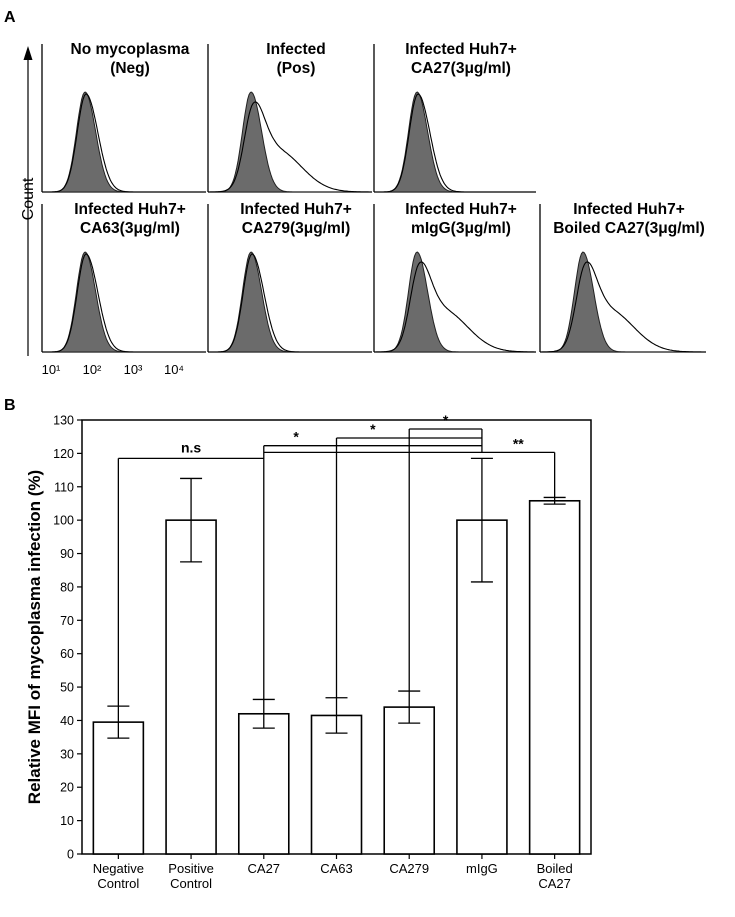 The image size is (735, 917). What do you see at coordinates (446, 420) in the screenshot?
I see `sig-label-ca279: *` at bounding box center [446, 420].